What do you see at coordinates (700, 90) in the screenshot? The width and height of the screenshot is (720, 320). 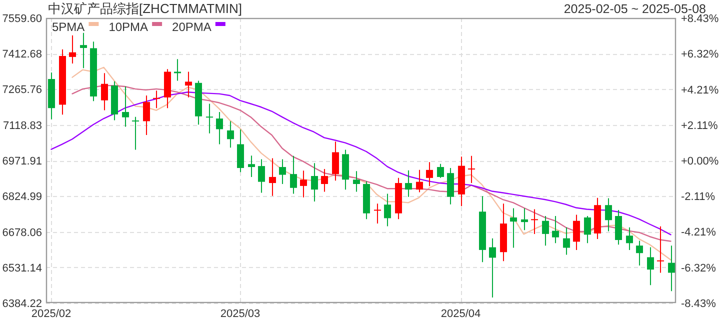 I see `y2-tick-label: +4.21%` at bounding box center [700, 90].